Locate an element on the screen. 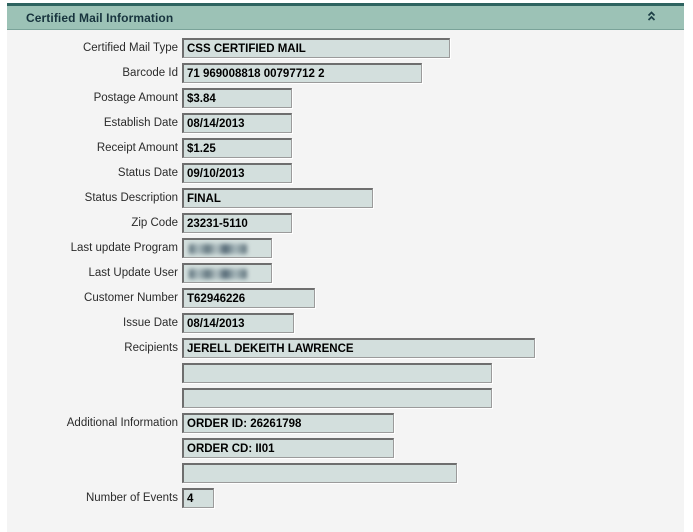  field-input-barcode-id: 71 969008818 00797712 2 is located at coordinates (302, 73).